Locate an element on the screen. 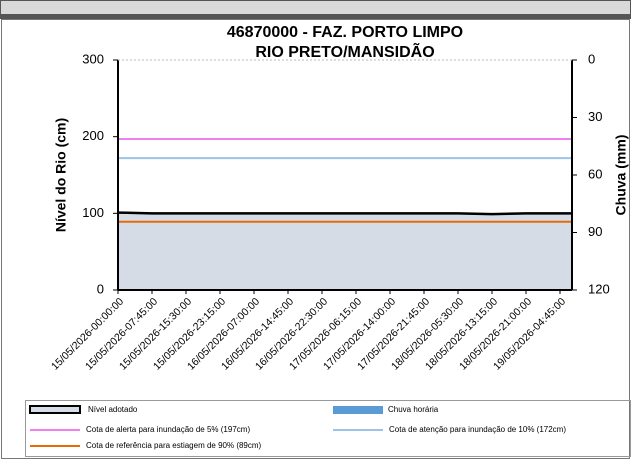 Image resolution: width=631 pixels, height=465 pixels. y2-axis-label: Chuva (mm) is located at coordinates (621, 175).